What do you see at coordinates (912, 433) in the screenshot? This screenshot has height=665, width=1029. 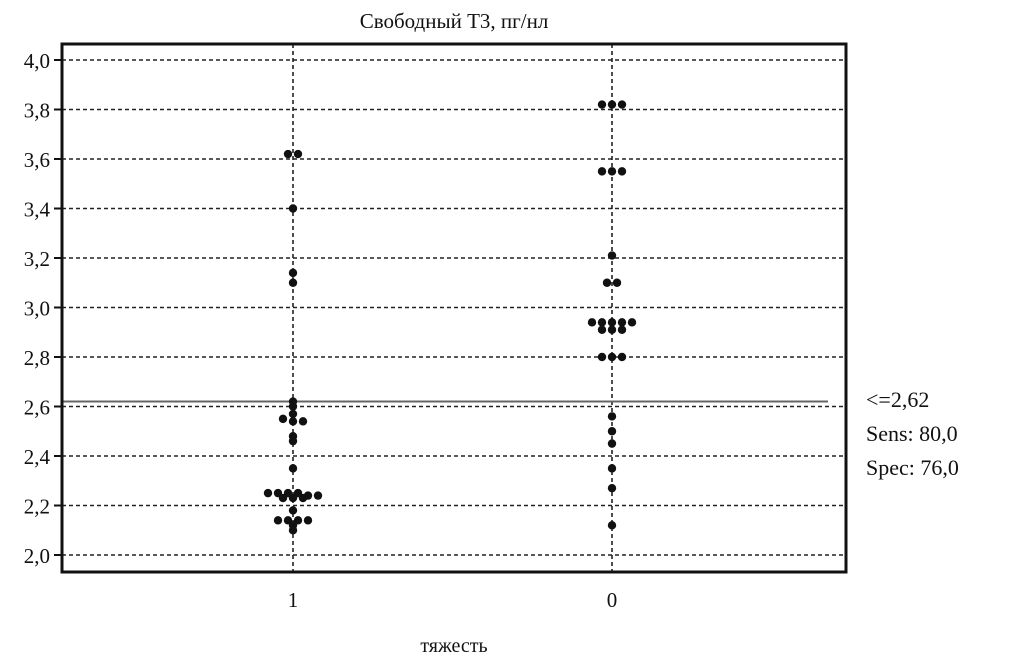 I see `sensitivity-label: Sens: 80,0` at bounding box center [912, 433].